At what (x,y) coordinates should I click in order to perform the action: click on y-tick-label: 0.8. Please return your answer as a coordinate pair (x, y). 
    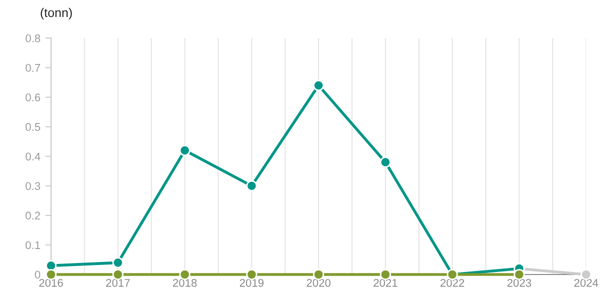
    Looking at the image, I should click on (33, 38).